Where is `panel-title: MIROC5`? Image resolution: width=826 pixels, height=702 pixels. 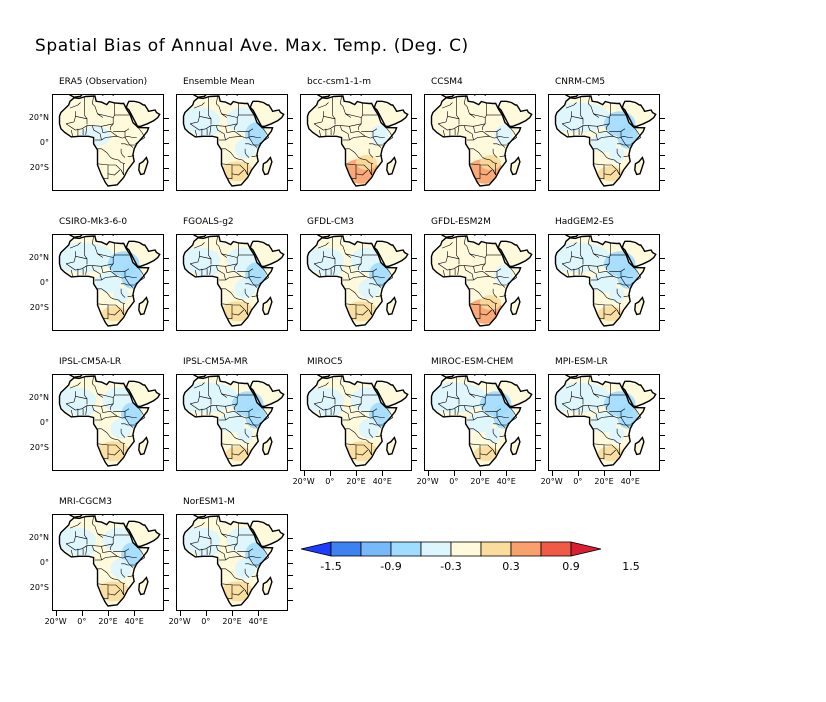
panel-title: MIROC5 is located at coordinates (325, 362).